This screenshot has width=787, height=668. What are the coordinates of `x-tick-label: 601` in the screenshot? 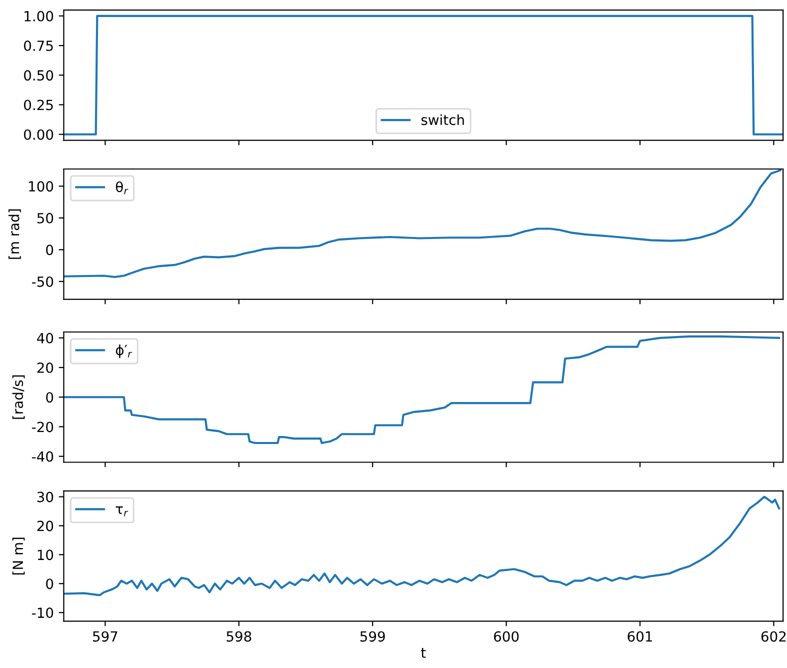 It's located at (640, 636).